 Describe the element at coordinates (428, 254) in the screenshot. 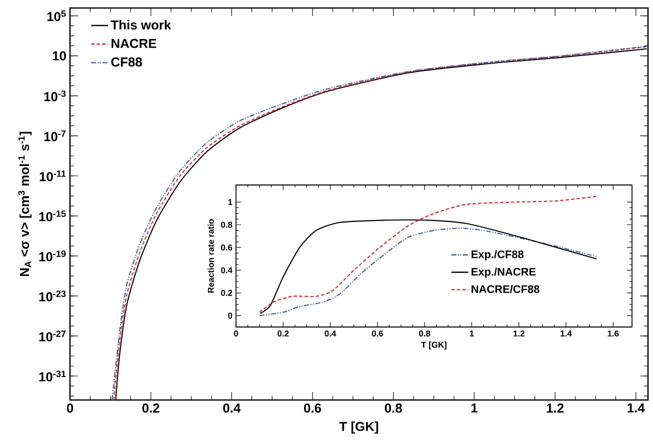

I see `line-series` at that location.